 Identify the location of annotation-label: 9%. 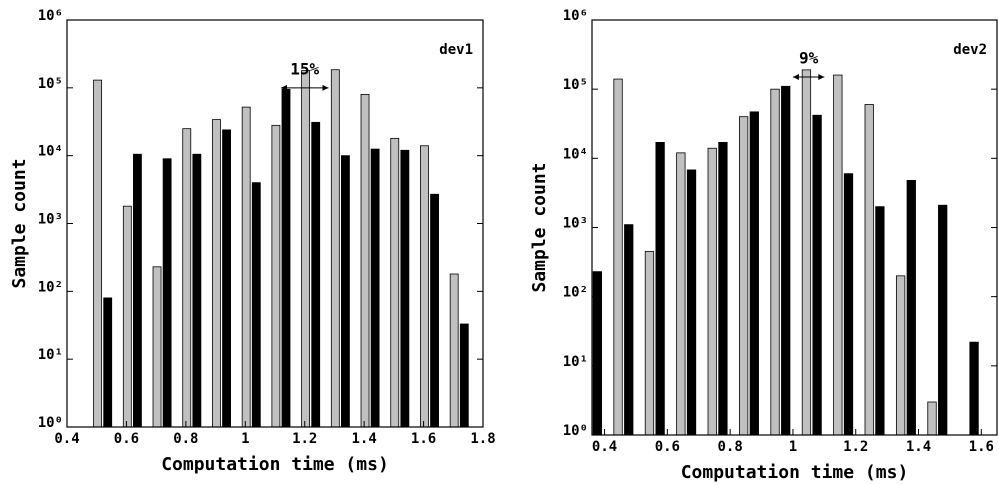
(809, 57).